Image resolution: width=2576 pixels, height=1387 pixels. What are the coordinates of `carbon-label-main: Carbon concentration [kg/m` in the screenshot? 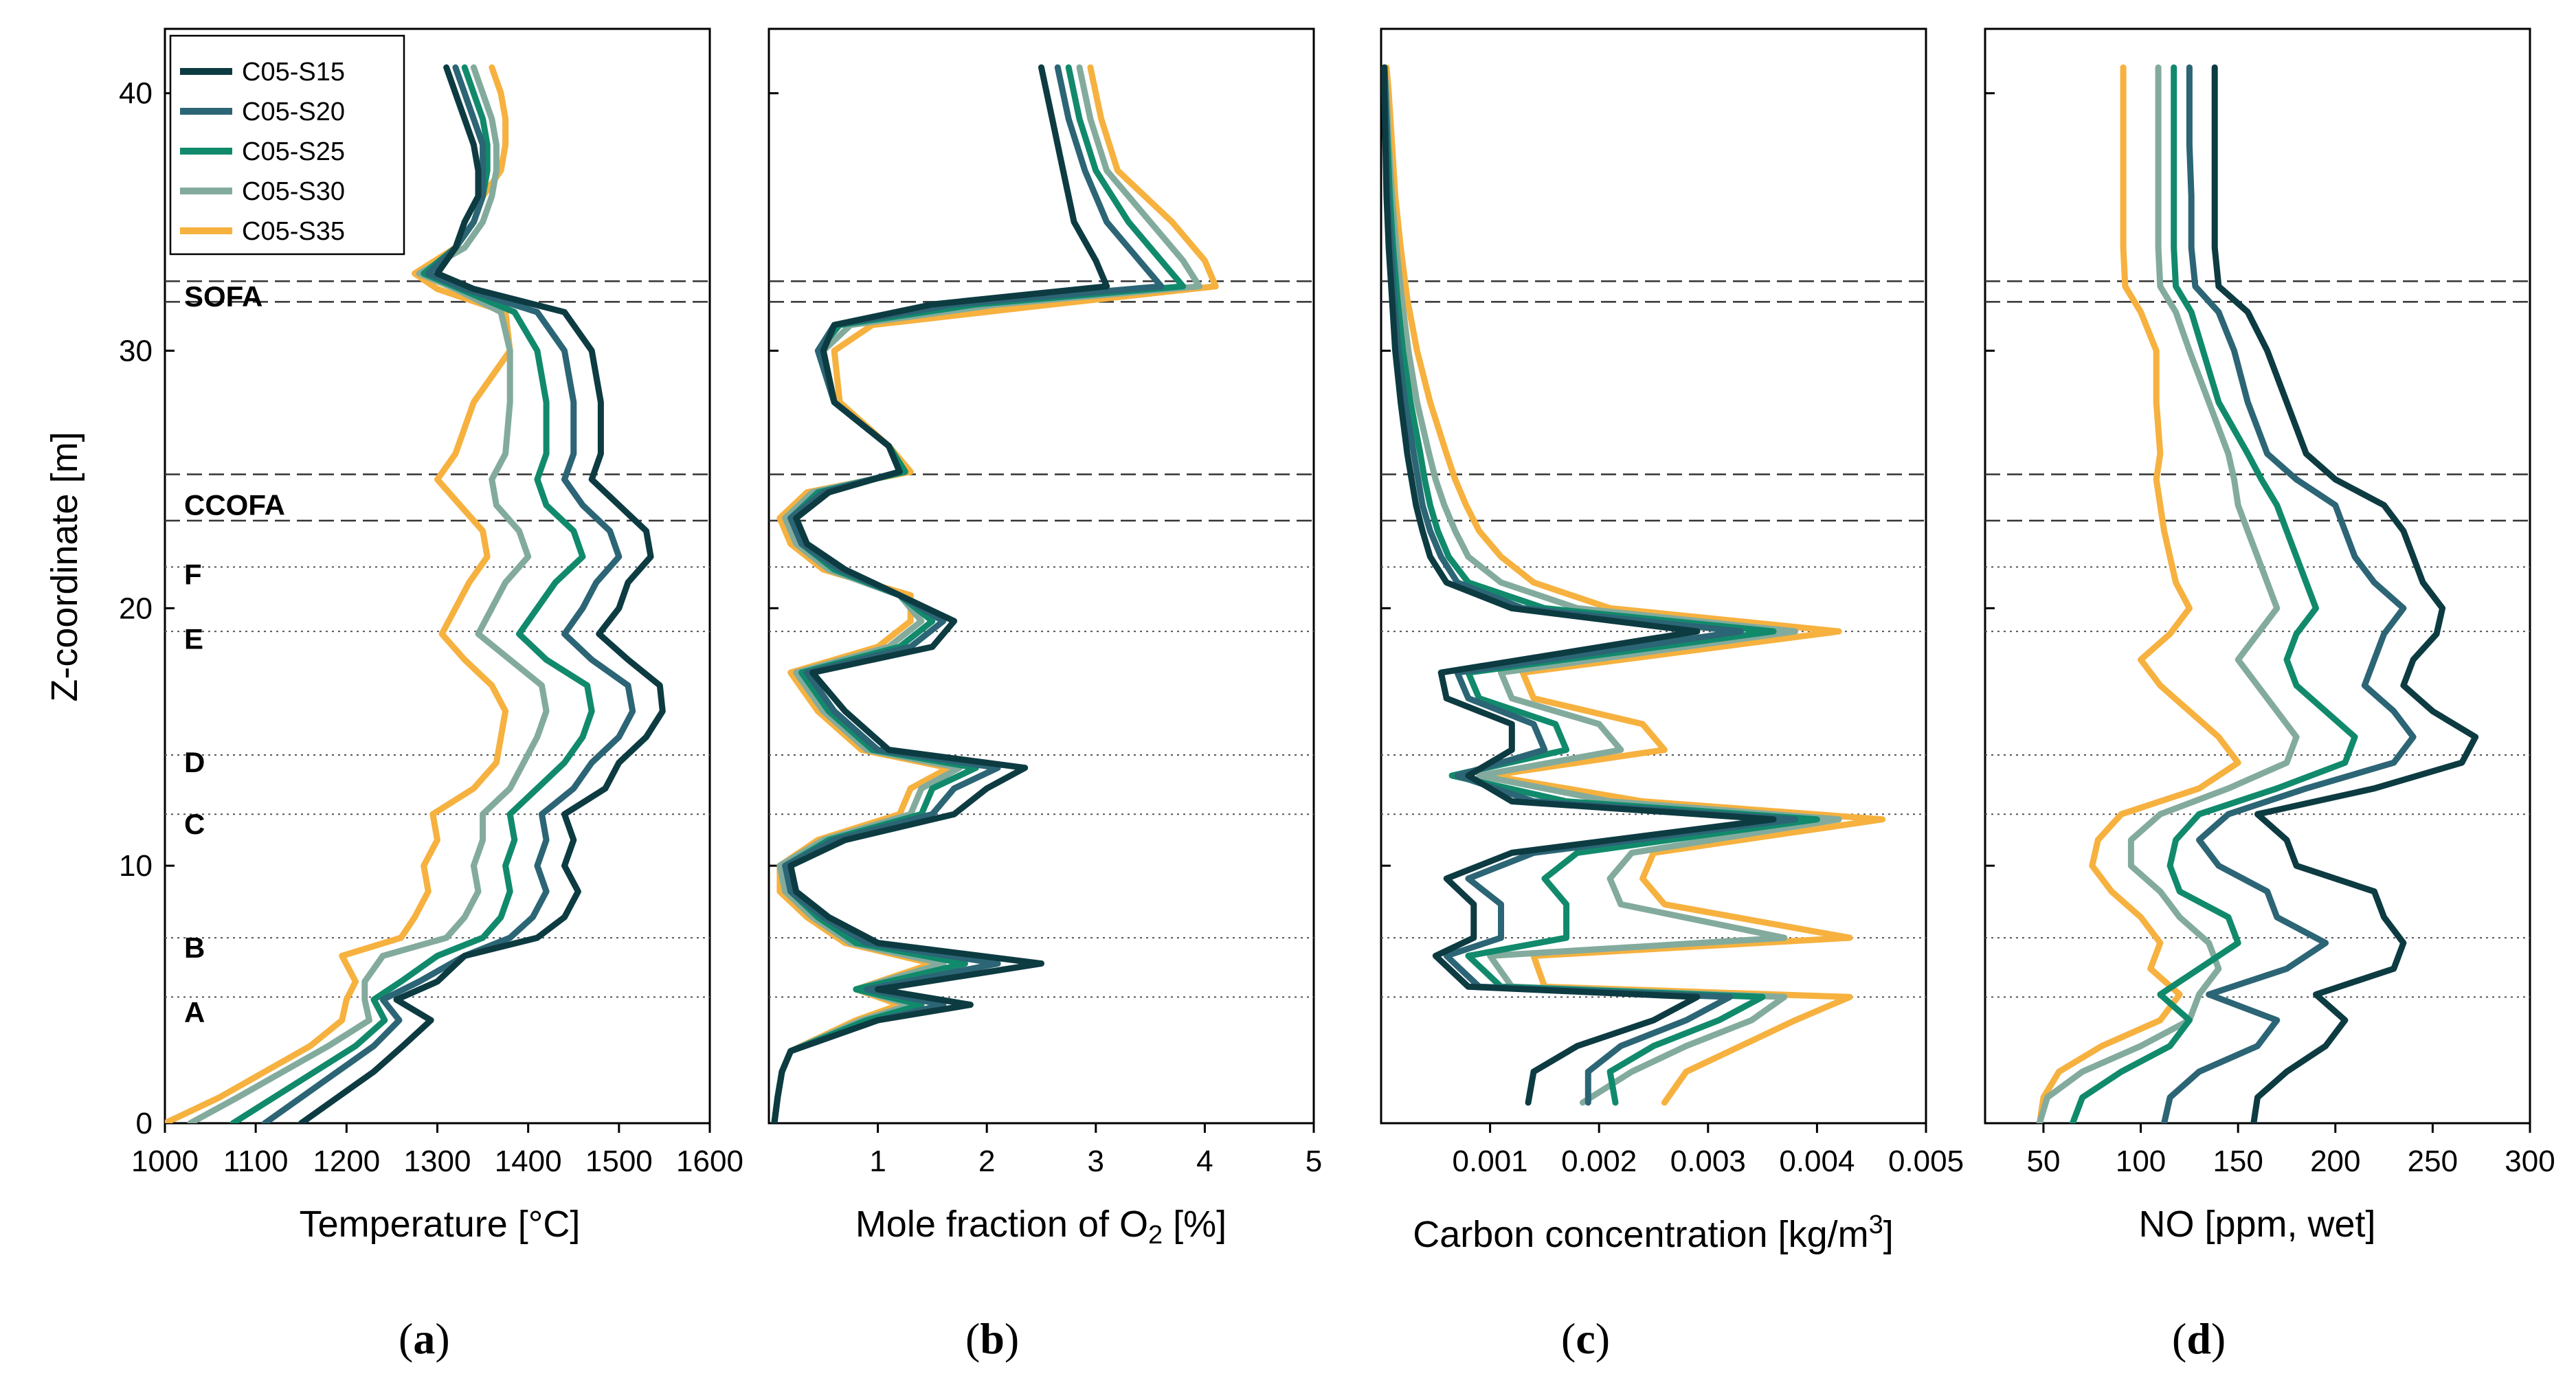 It's located at (1640, 1234).